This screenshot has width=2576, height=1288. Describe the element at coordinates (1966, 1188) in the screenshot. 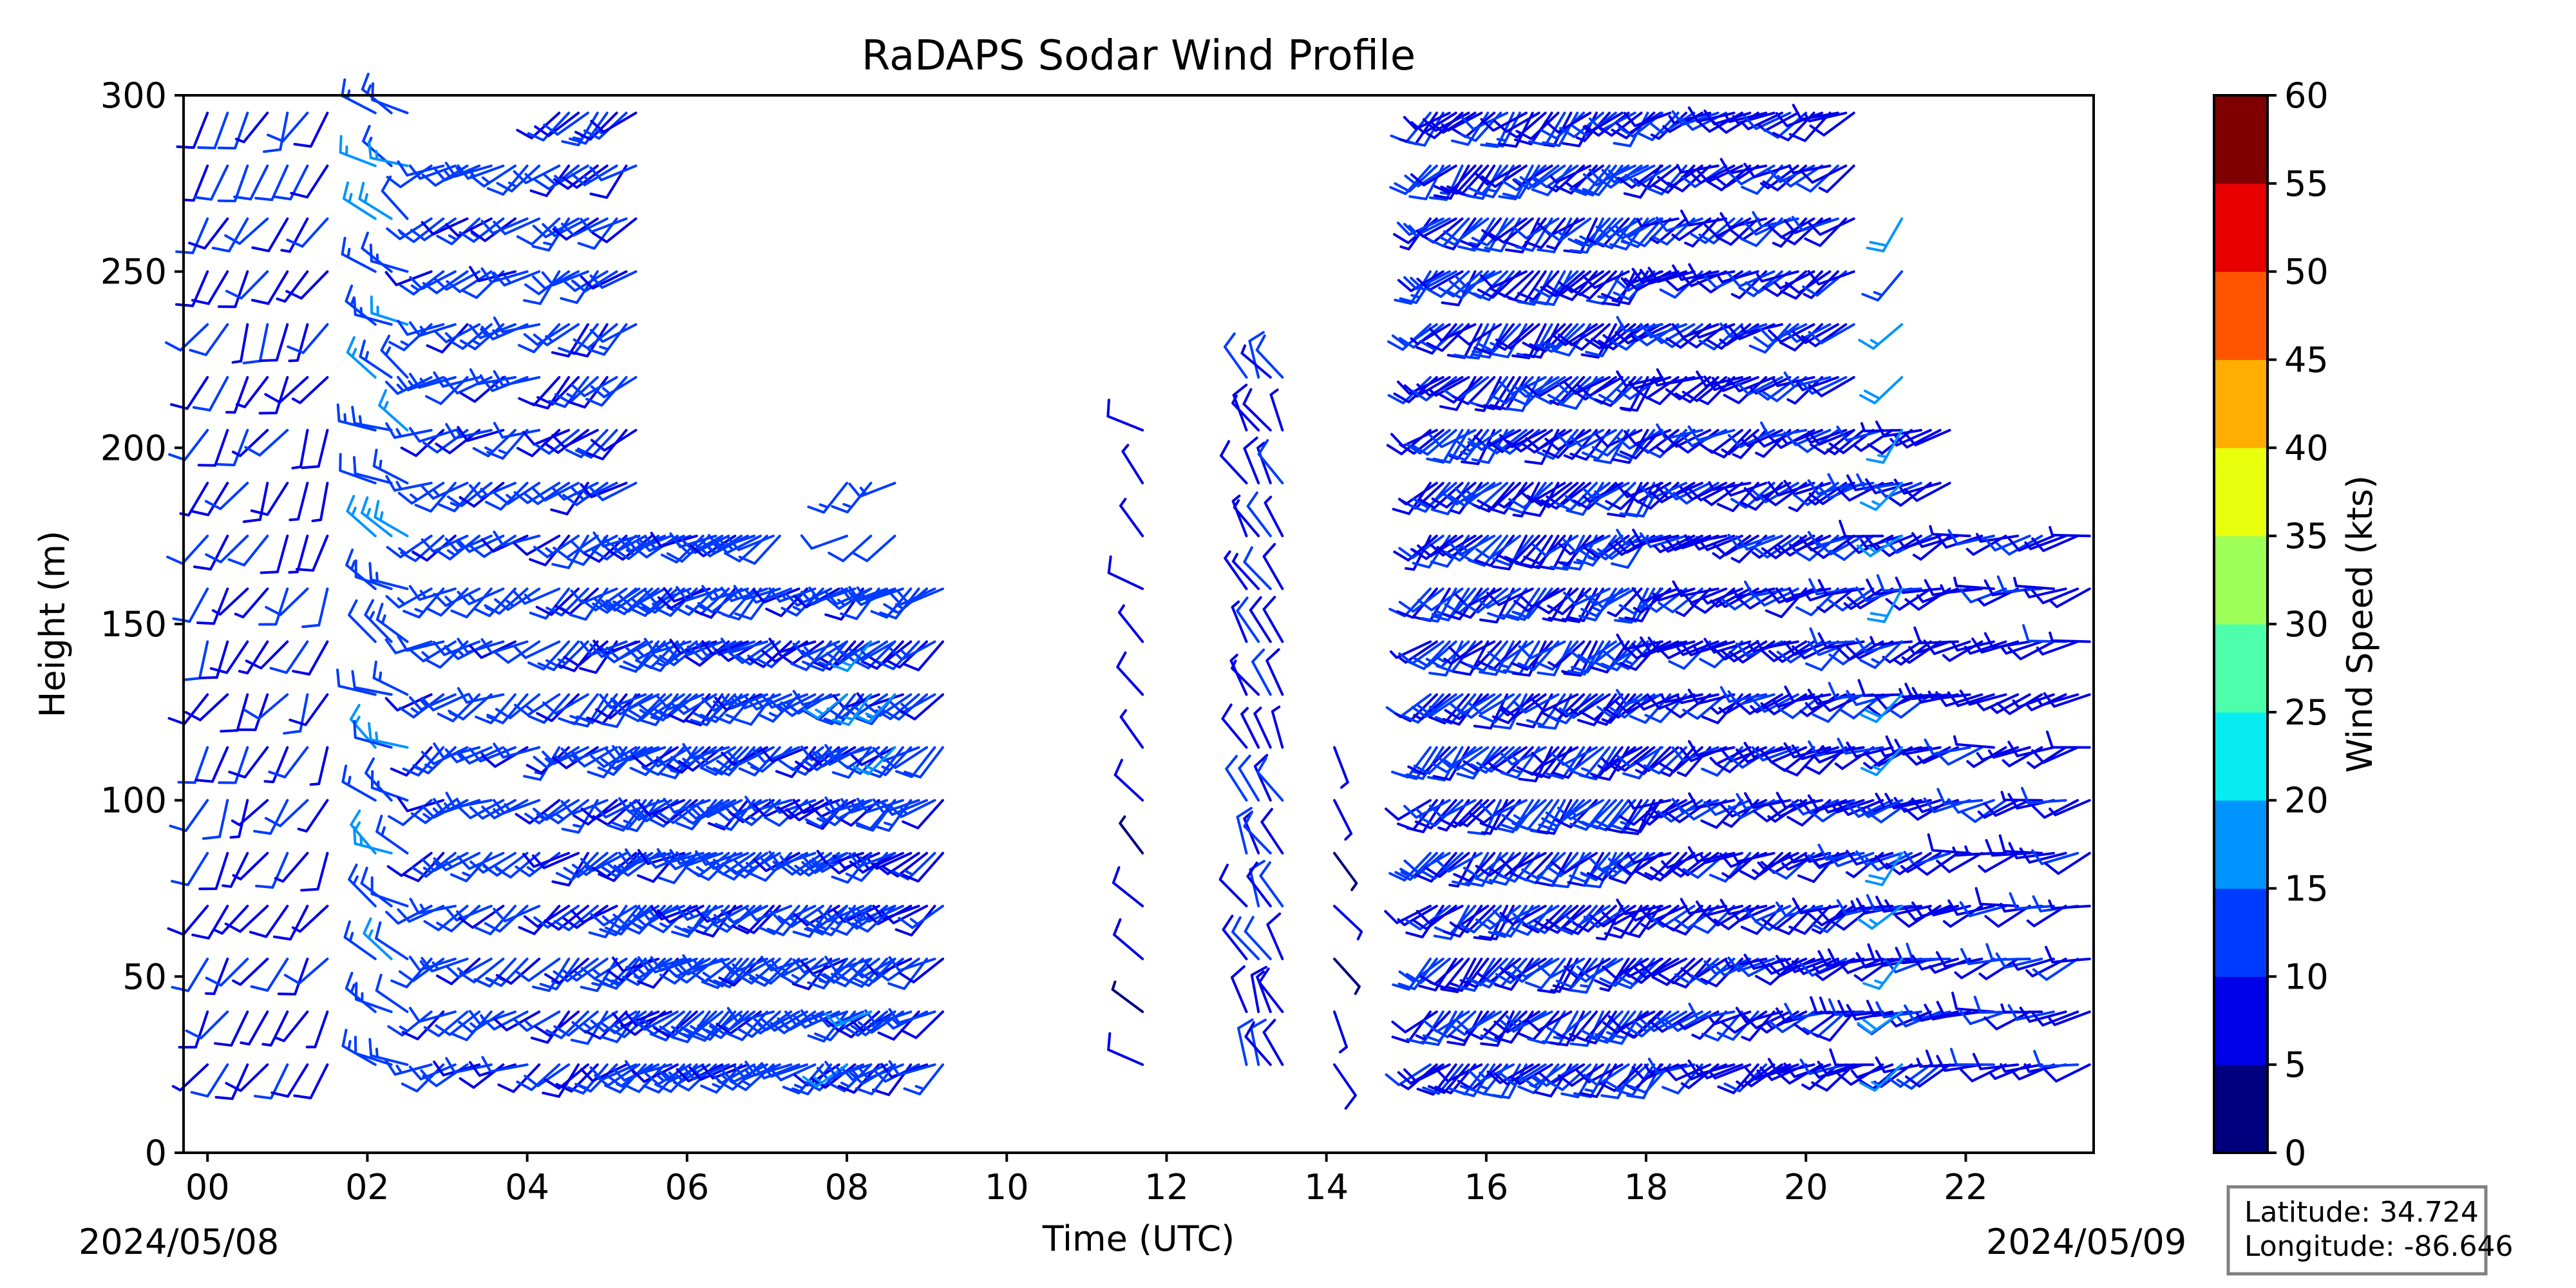

I see `x-tick-label: 22` at that location.